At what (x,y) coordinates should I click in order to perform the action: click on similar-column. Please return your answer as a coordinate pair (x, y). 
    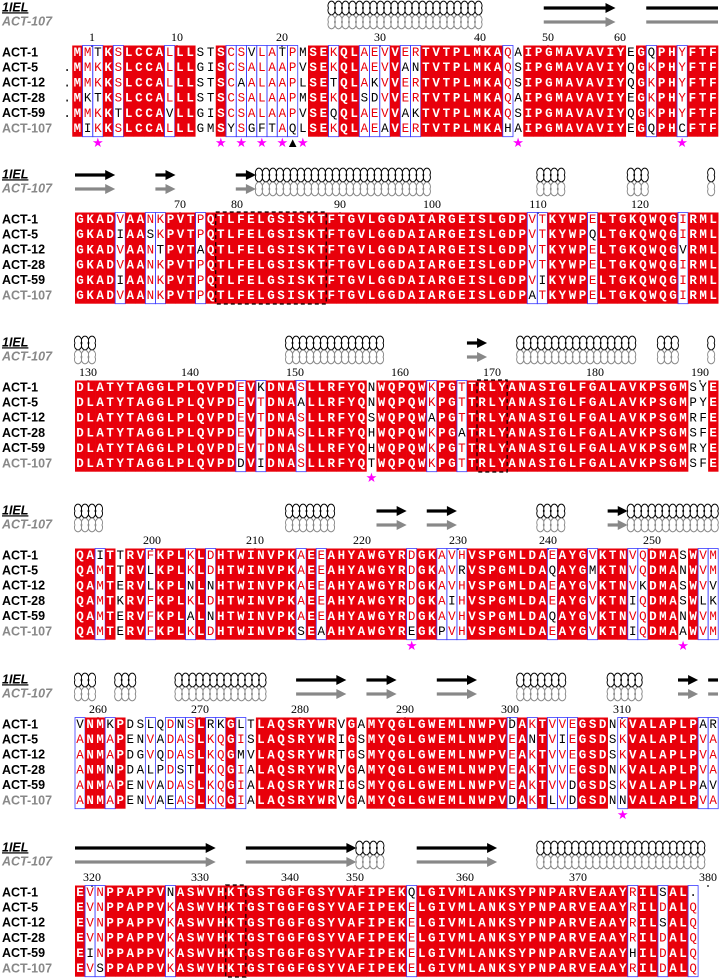
    Looking at the image, I should click on (412, 931).